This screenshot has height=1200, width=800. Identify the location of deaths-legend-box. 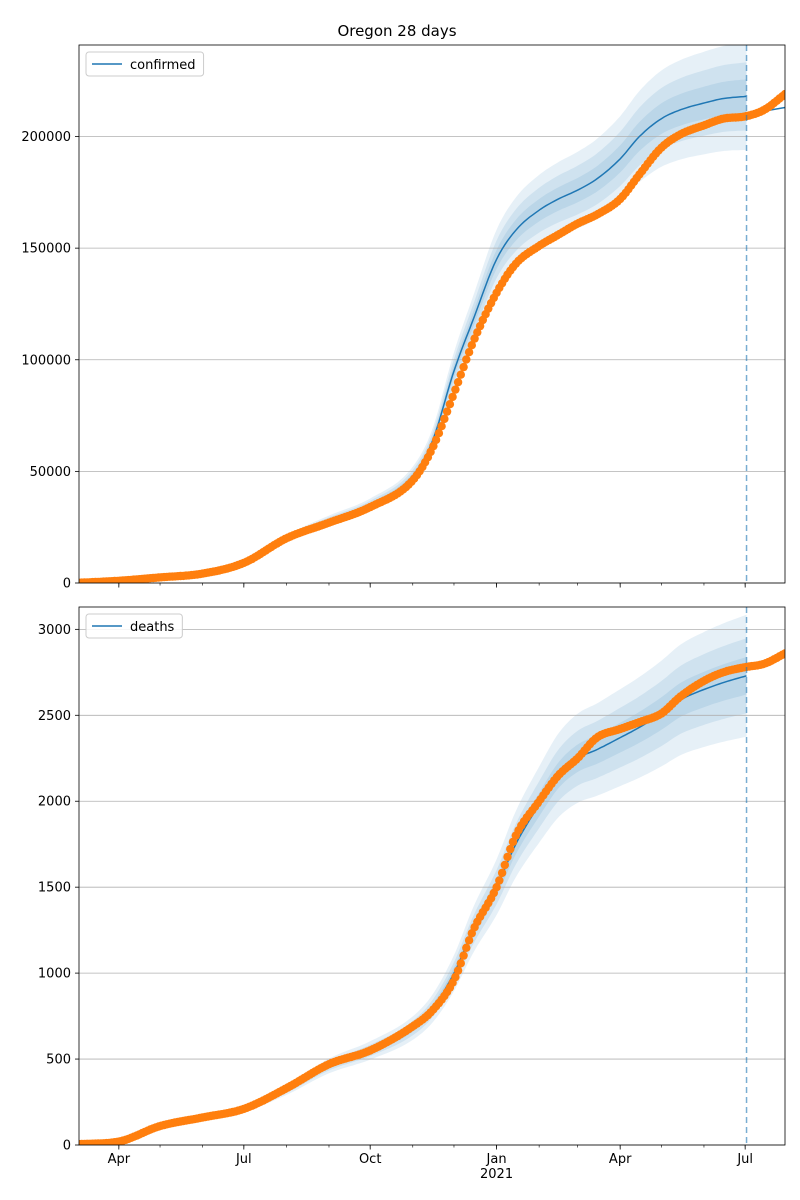
(134, 626).